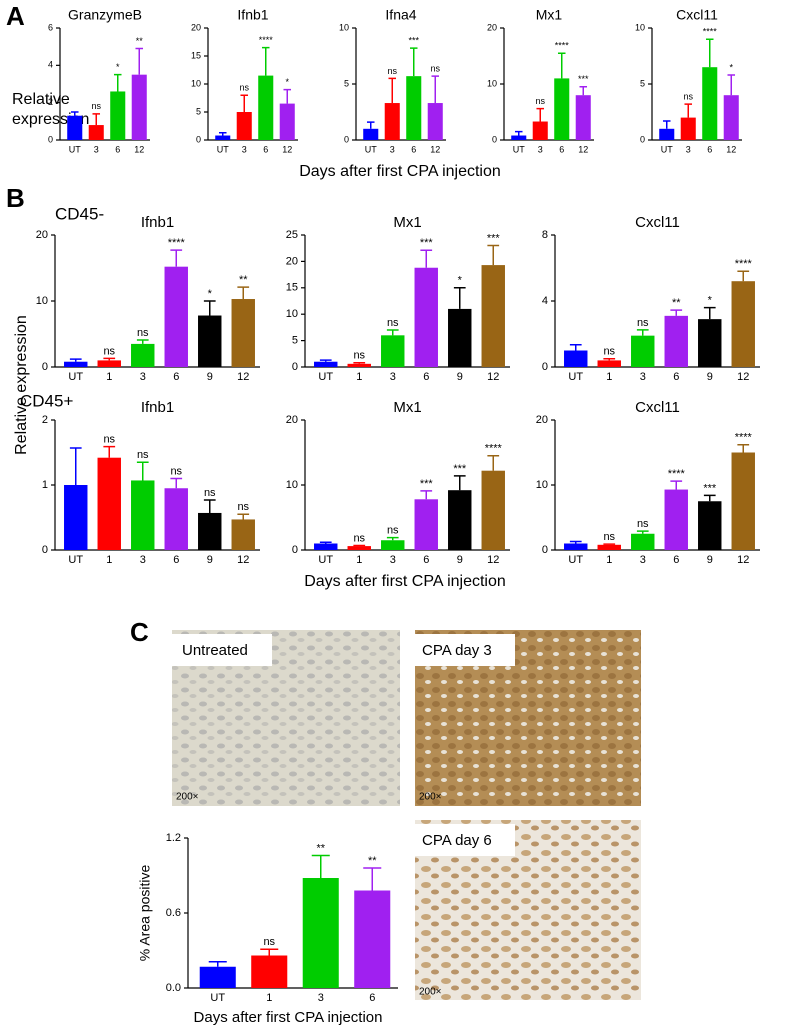 Image resolution: width=800 pixels, height=1030 pixels. I want to click on panel-label: B, so click(15, 198).